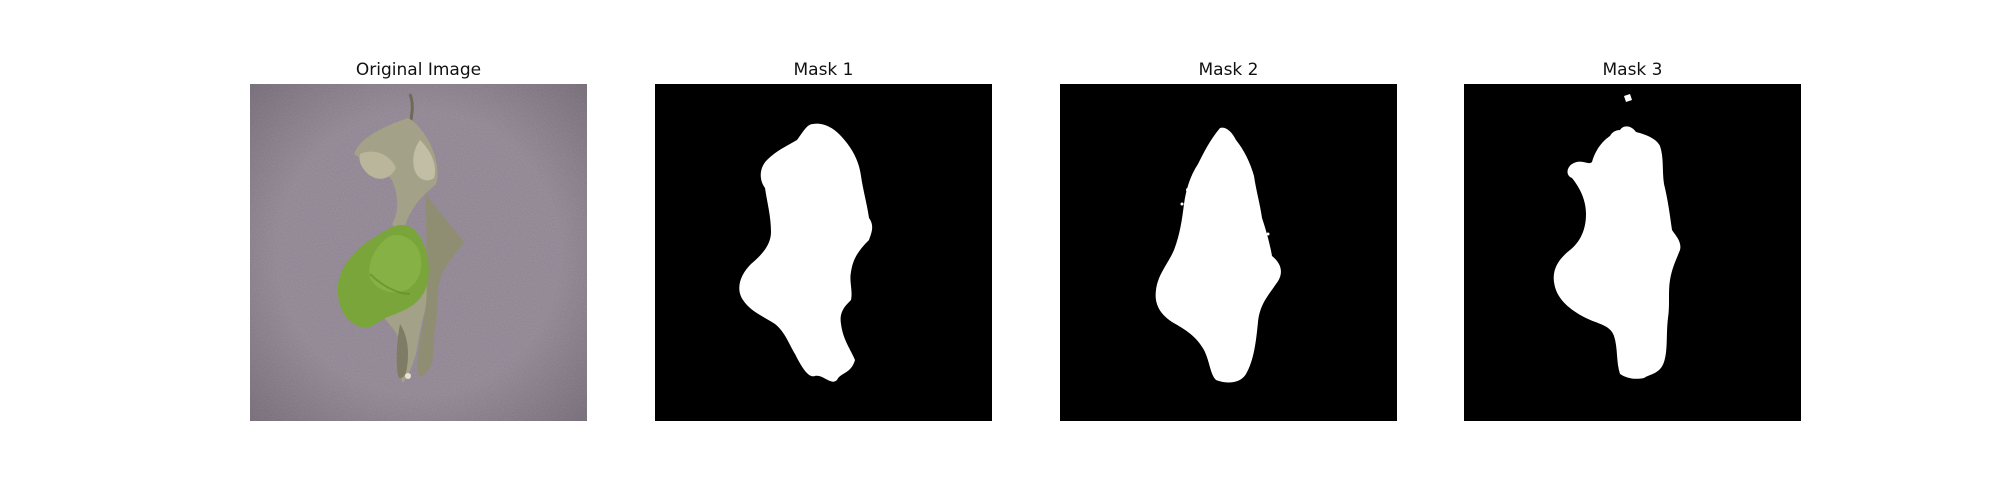 Image resolution: width=2000 pixels, height=500 pixels. I want to click on panel-original-image: Original Image, so click(418, 239).